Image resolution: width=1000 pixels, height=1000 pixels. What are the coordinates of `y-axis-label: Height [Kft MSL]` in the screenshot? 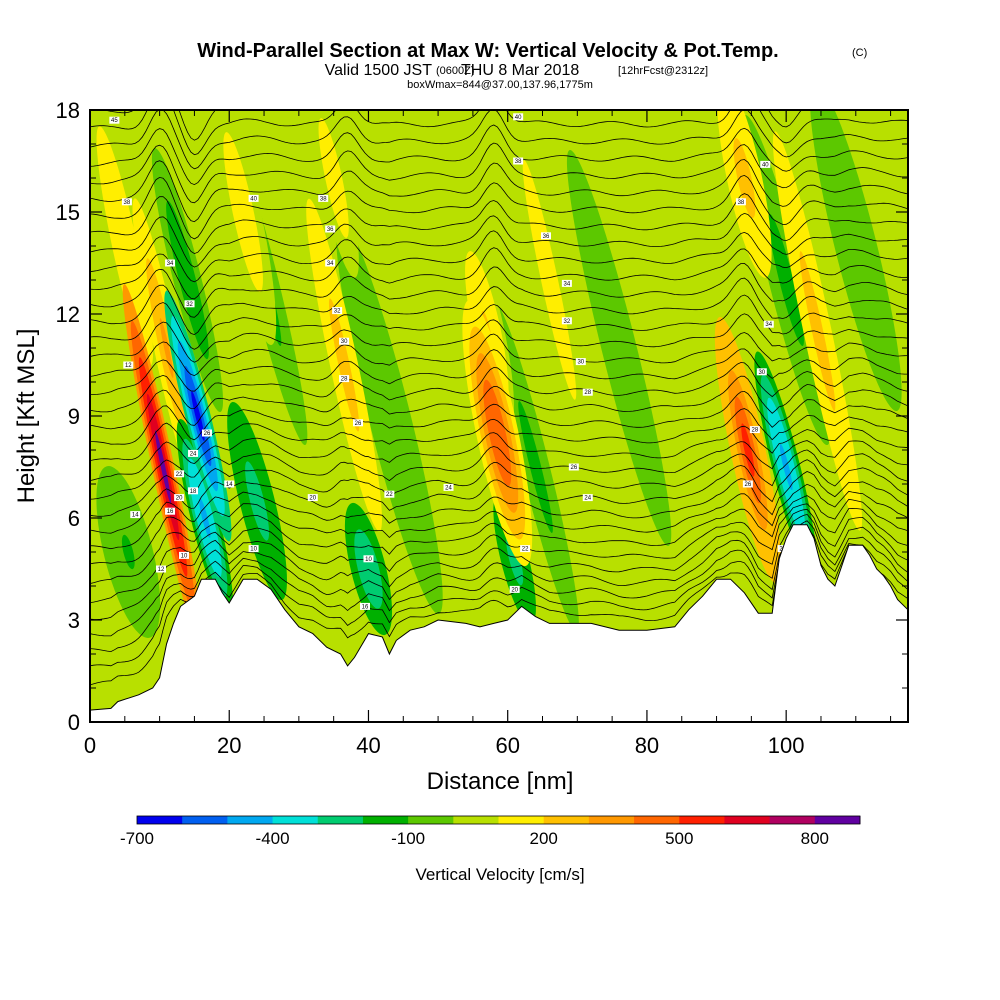 It's located at (26, 416).